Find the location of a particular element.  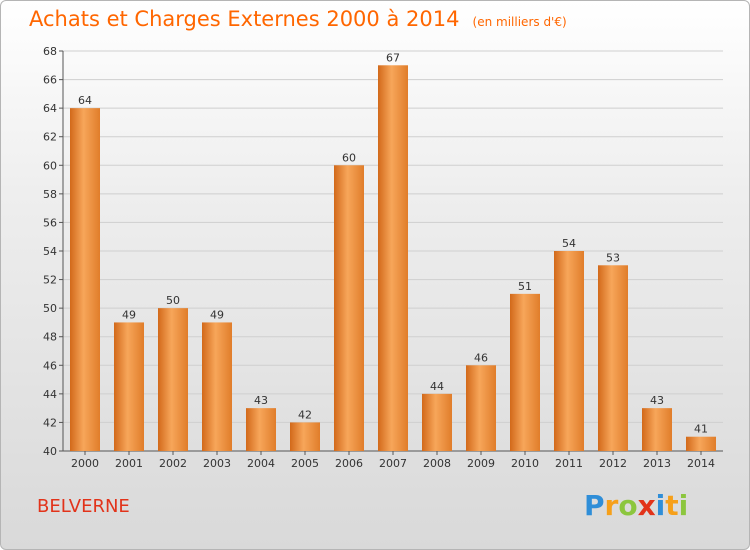

y-tick-label: 44 is located at coordinates (50, 394).